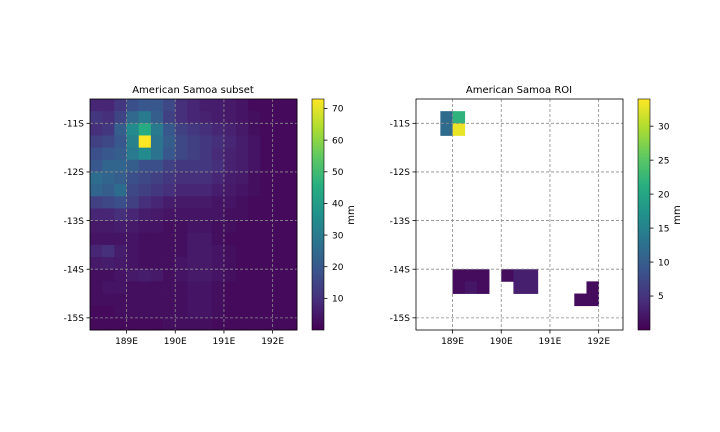  Describe the element at coordinates (126, 342) in the screenshot. I see `x-tick-label: 189E` at that location.